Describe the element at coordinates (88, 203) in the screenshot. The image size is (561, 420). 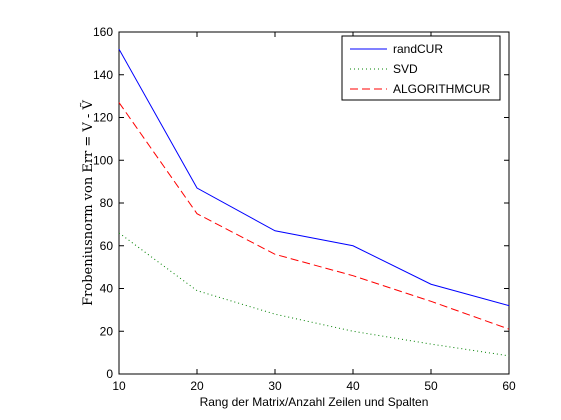
I see `y-axis-label: Frobeniusnorm von Err = V - Ṽ` at that location.